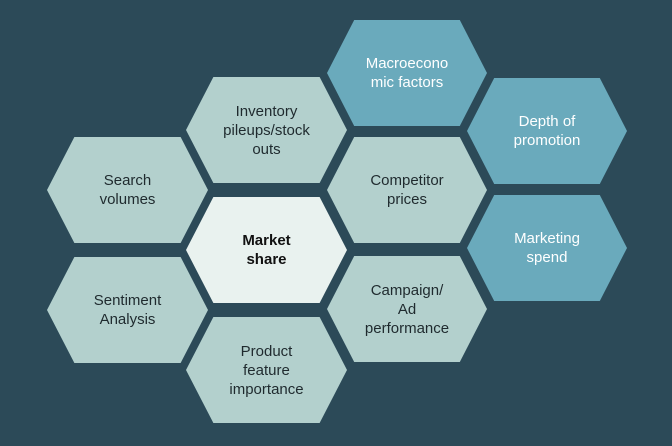 This screenshot has width=672, height=446. I want to click on hex-search-volumes: Search volumes, so click(127, 190).